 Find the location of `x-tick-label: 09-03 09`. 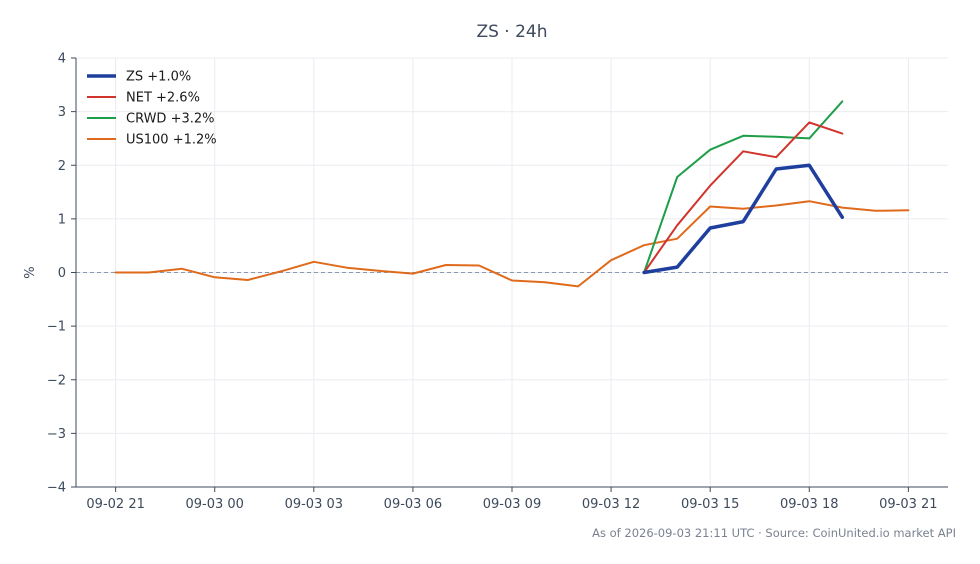

x-tick-label: 09-03 09 is located at coordinates (512, 504).